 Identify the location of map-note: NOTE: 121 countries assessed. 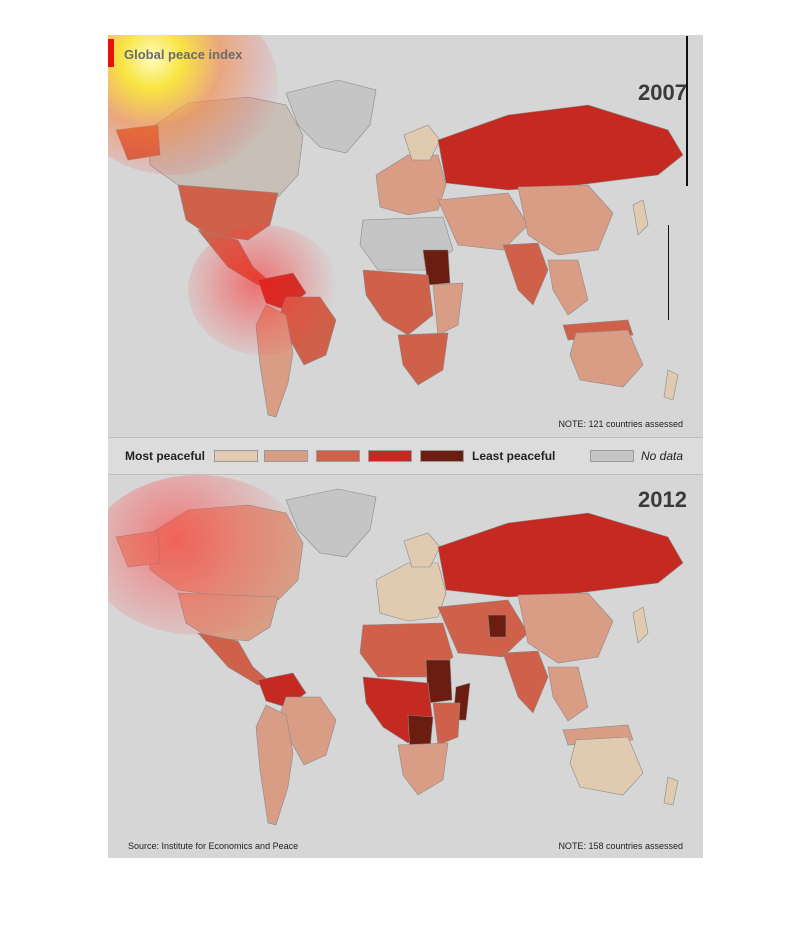
(620, 424).